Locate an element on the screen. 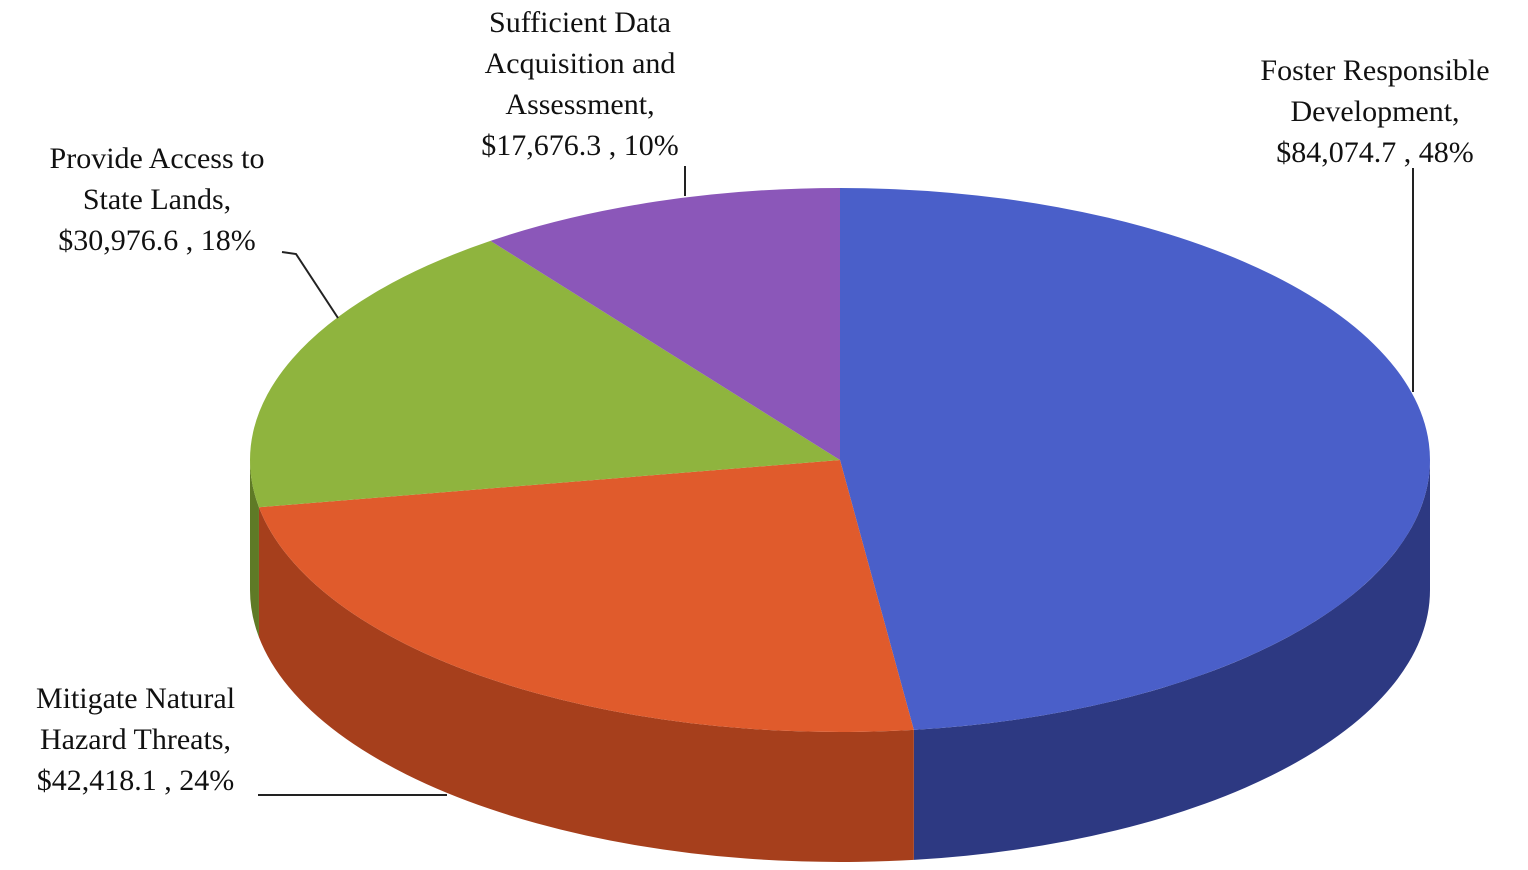  leader-line is located at coordinates (310, 285).